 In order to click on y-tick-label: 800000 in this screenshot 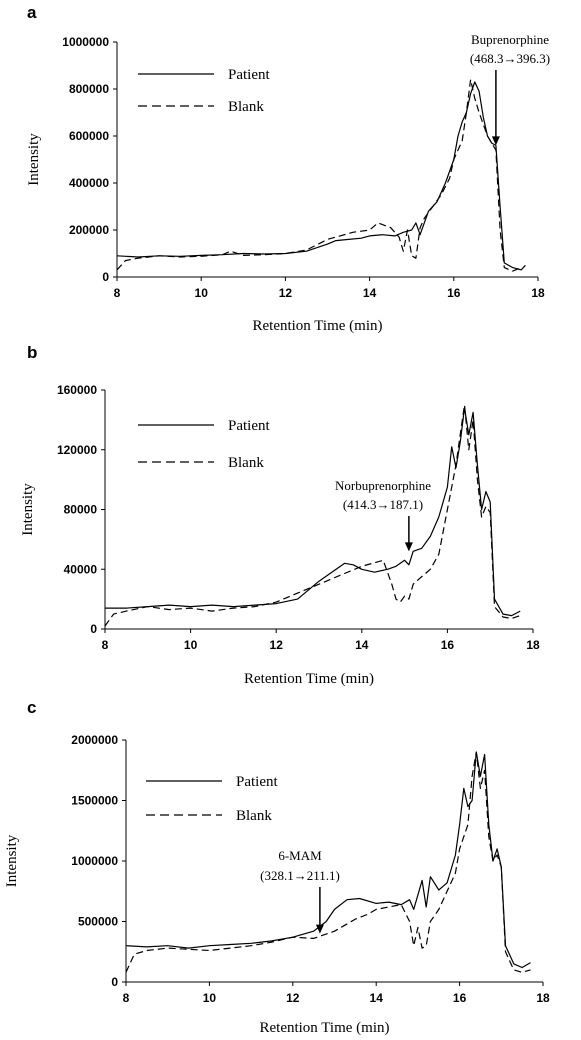, I will do `click(89, 89)`.